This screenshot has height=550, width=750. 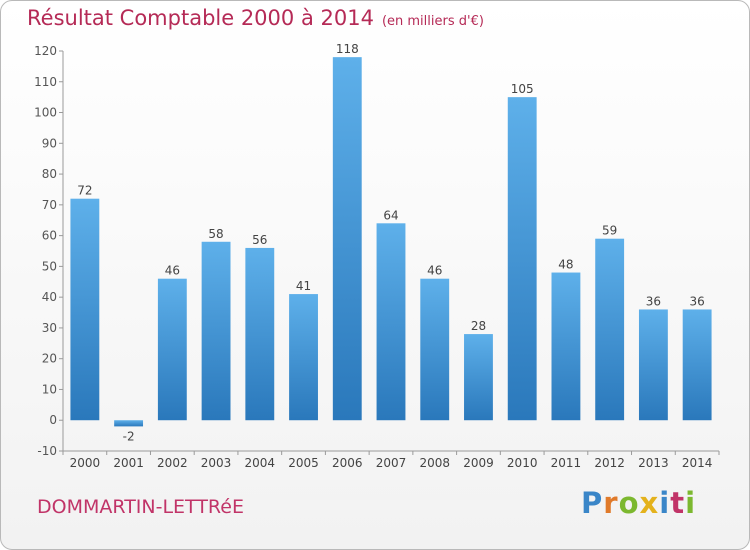 I want to click on x-tick-label: 2005, so click(x=303, y=463).